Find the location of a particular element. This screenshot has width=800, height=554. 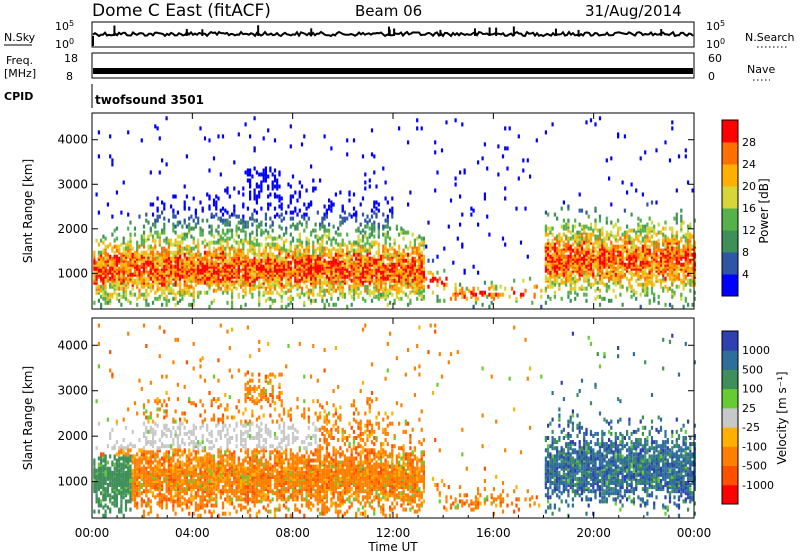

power-colorbar-label: Power [dB] is located at coordinates (764, 210).